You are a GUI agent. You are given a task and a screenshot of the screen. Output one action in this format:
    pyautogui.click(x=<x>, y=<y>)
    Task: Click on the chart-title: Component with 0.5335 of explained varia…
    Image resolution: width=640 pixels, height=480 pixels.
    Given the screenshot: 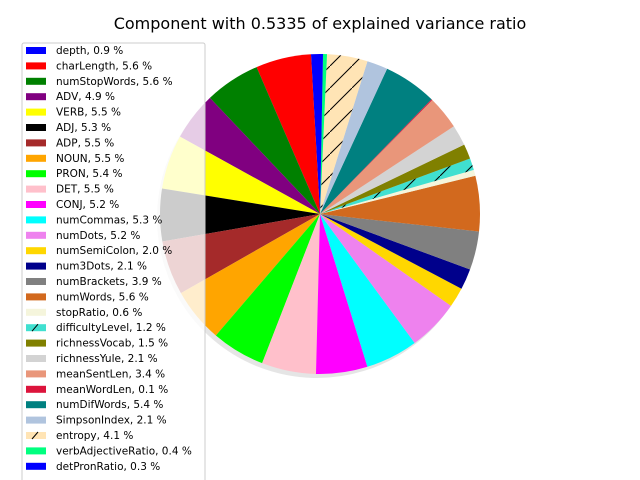 What is the action you would take?
    pyautogui.click(x=320, y=23)
    